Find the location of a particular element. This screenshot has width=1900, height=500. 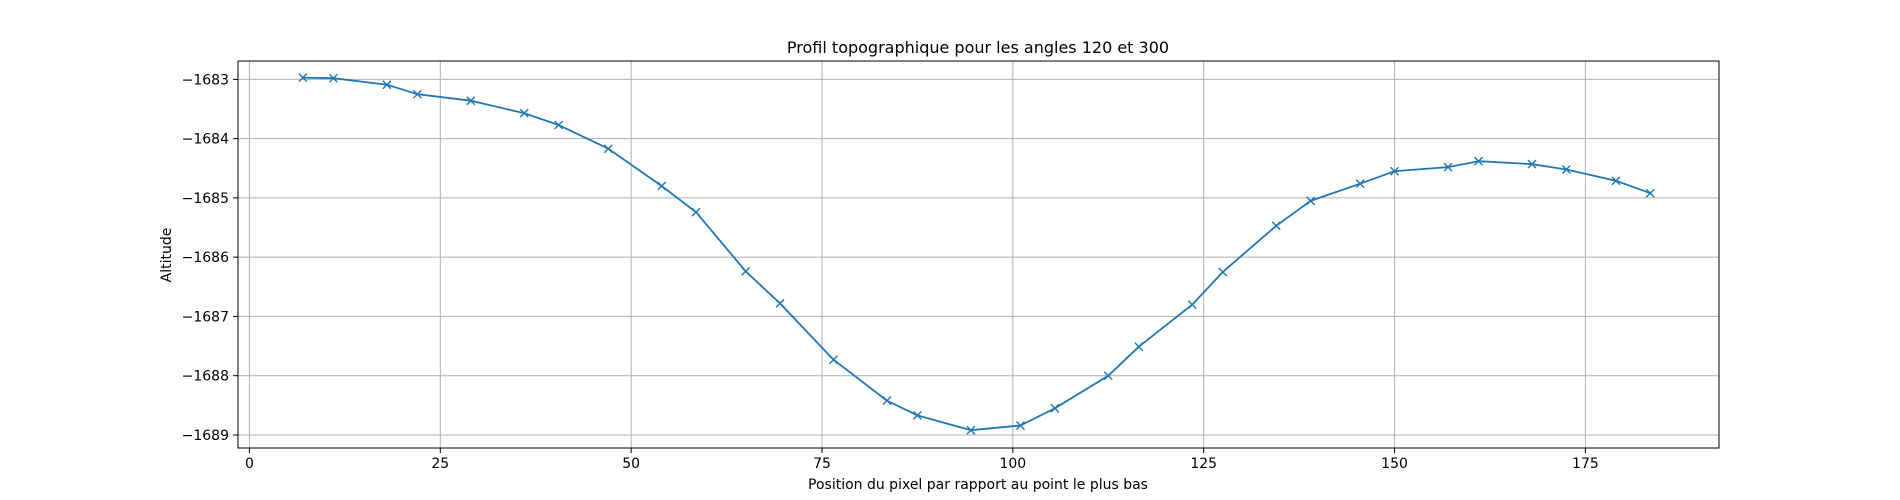

x-tick-label: 150 is located at coordinates (1394, 464).